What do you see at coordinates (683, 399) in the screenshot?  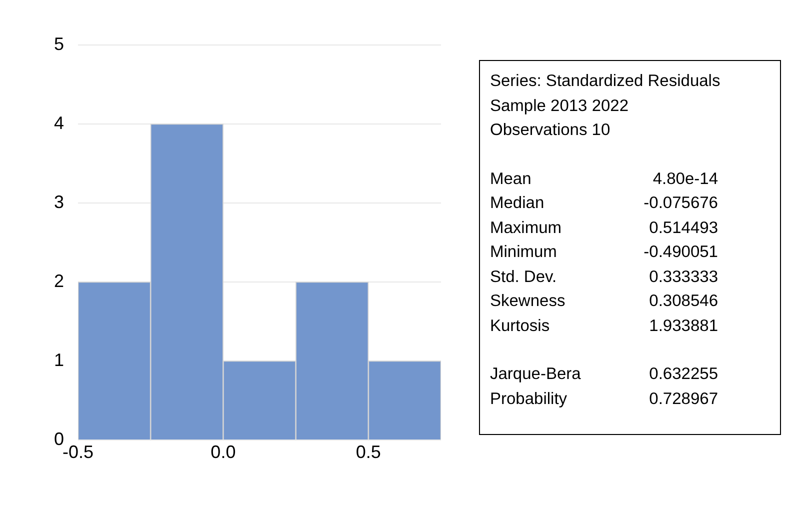 I see `text: 0.728967` at bounding box center [683, 399].